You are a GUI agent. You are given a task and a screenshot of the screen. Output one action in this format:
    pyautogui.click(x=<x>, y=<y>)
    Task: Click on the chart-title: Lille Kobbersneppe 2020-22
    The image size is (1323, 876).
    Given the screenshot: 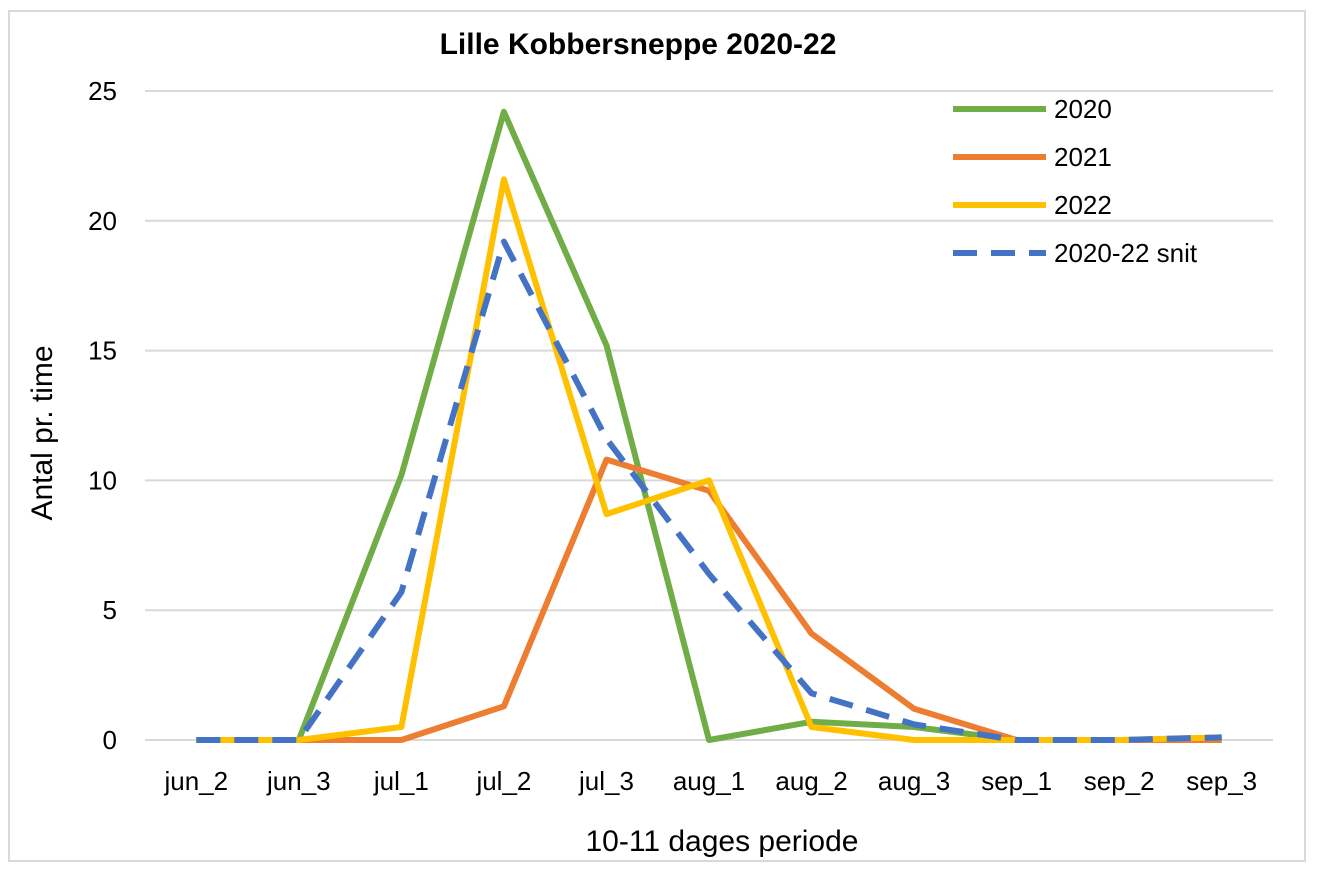 What is the action you would take?
    pyautogui.click(x=638, y=44)
    